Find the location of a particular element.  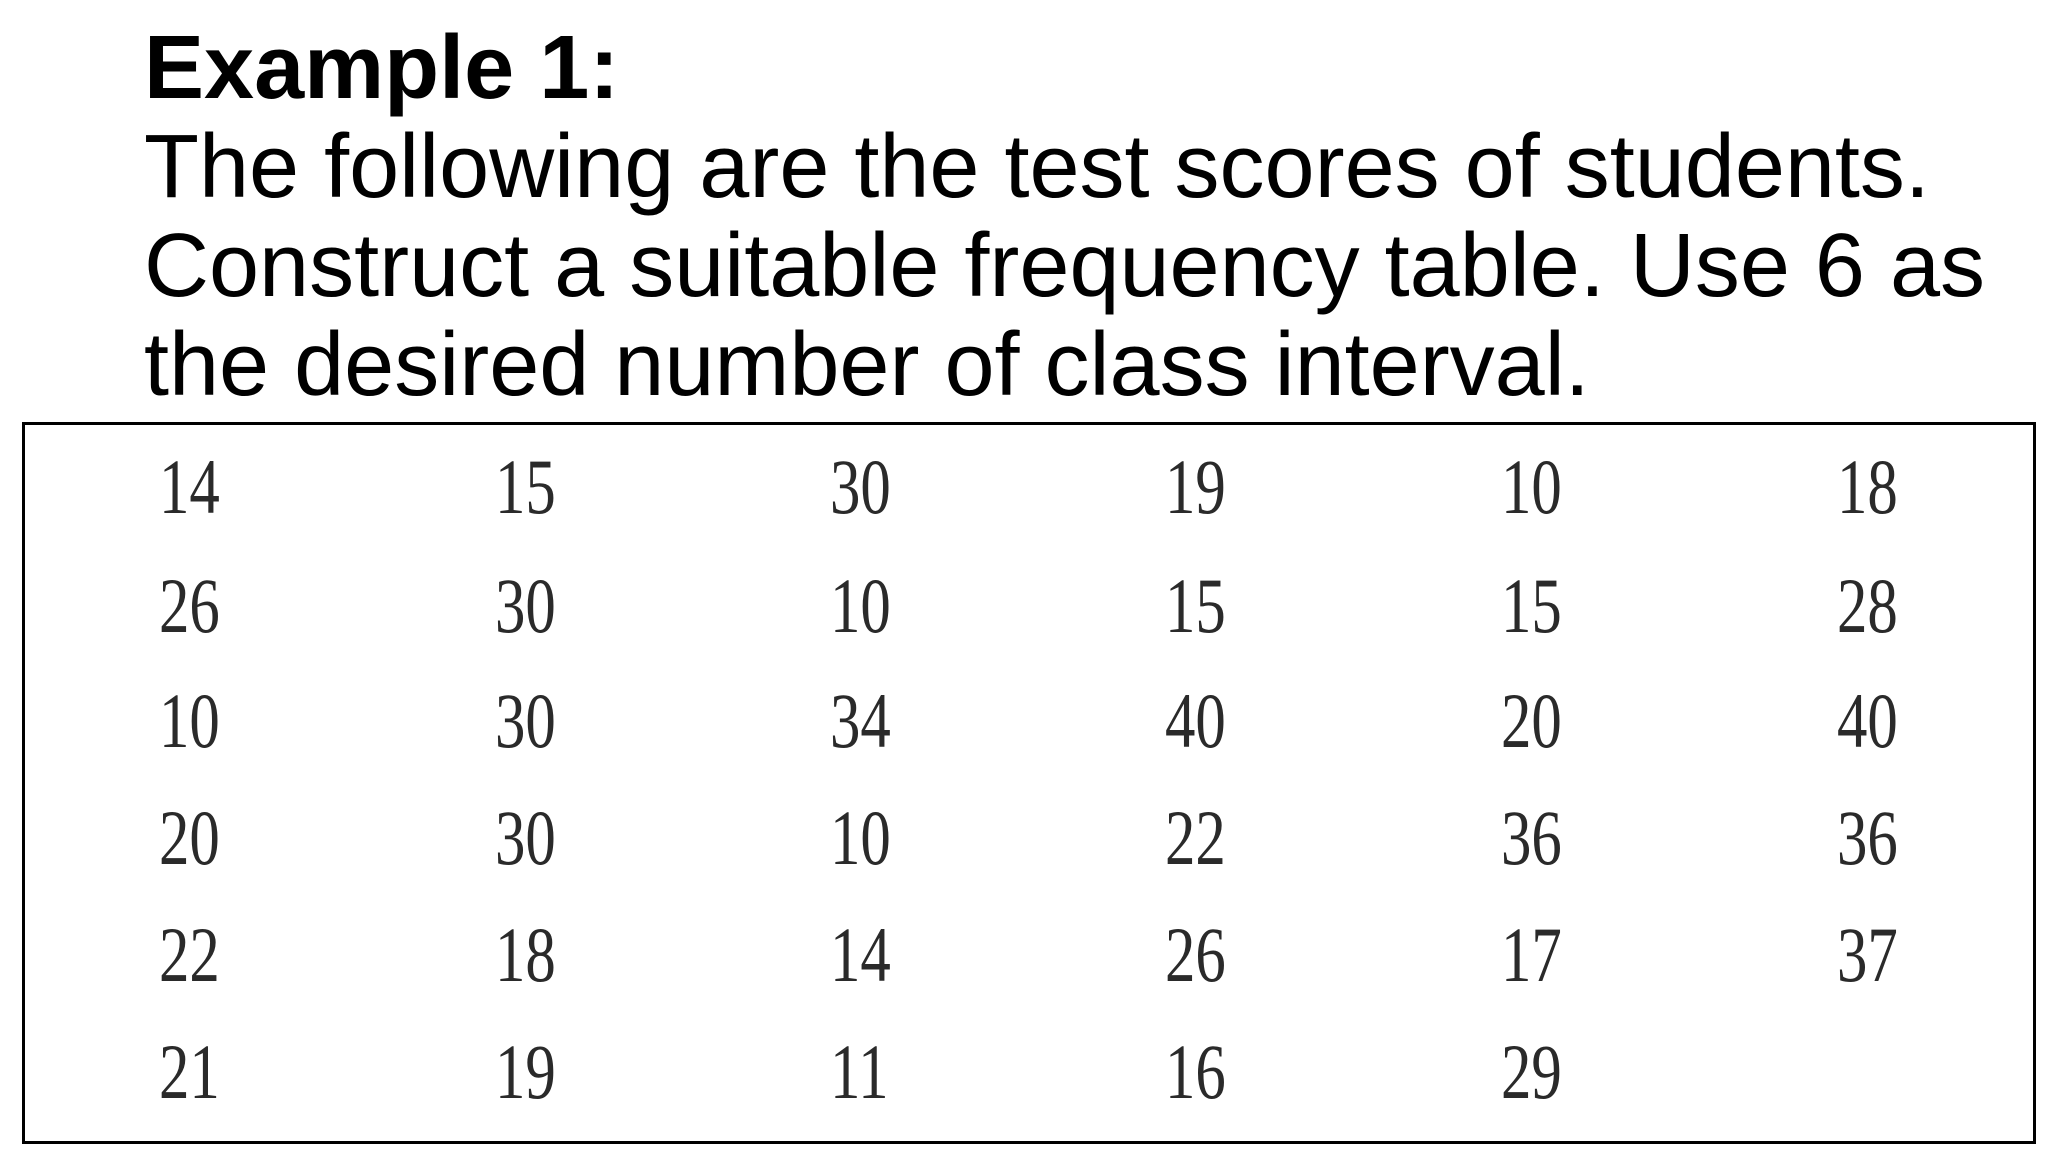

score-cell: 37 is located at coordinates (1867, 954).